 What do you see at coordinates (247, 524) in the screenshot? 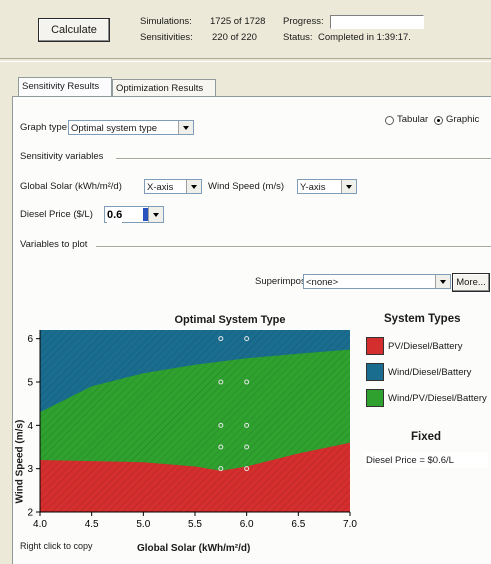
I see `x-tick-label: 6.0` at bounding box center [247, 524].